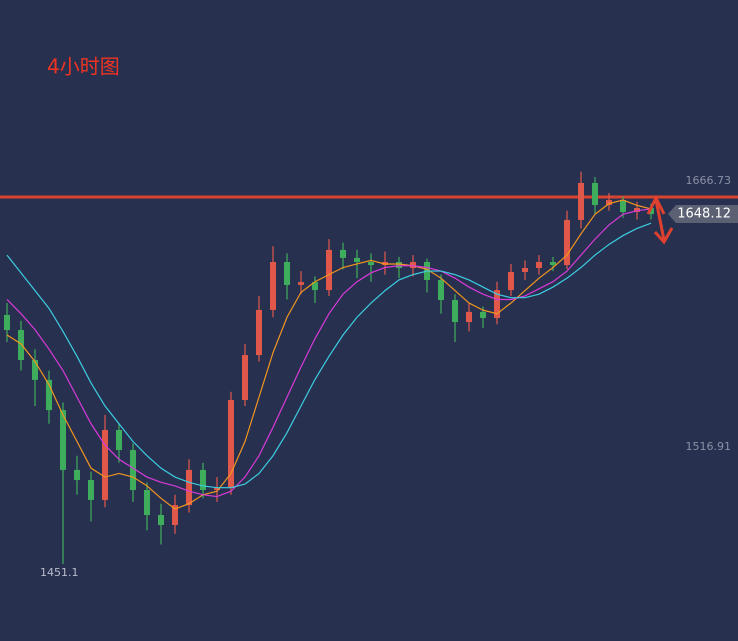  I want to click on price-tag-label: 1648.12, so click(704, 214).